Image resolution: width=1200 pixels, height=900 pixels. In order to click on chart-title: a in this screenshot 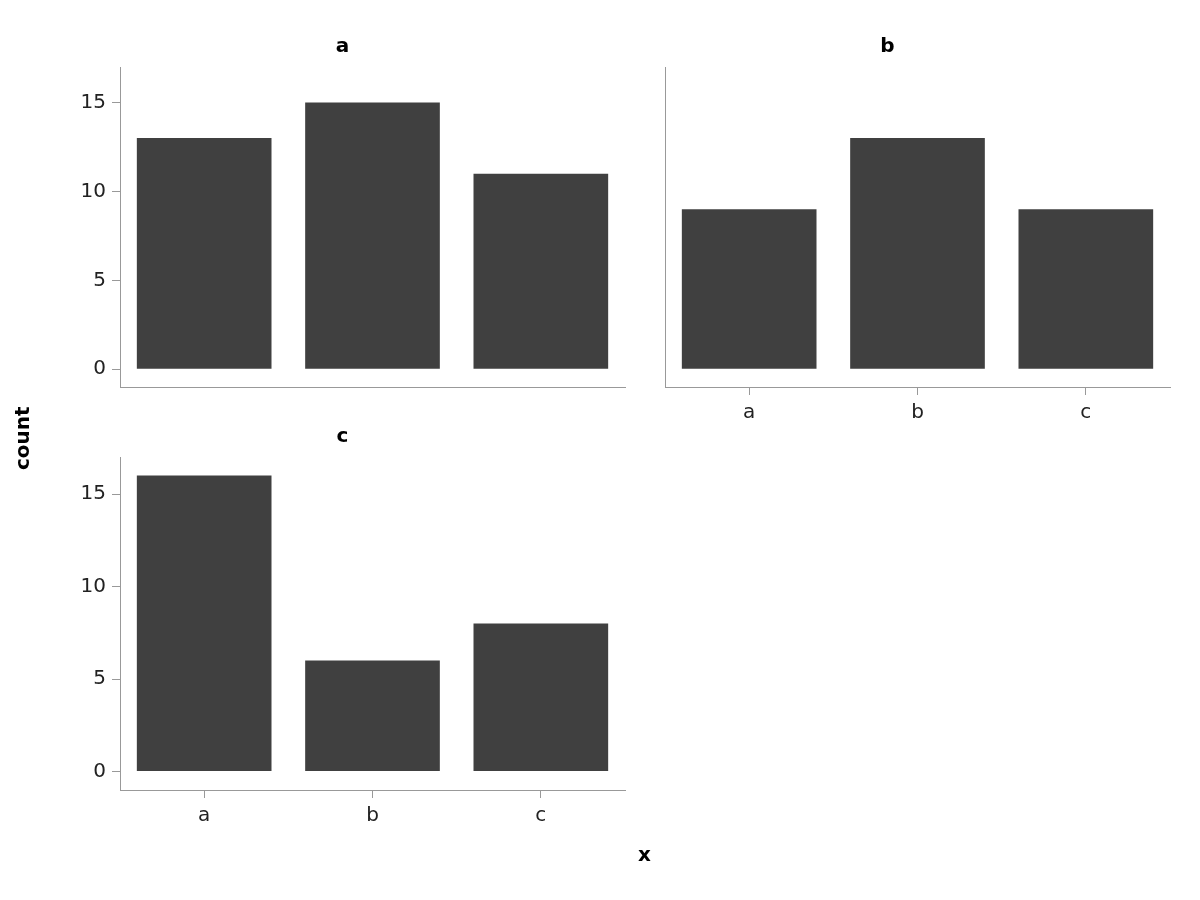, I will do `click(342, 45)`.